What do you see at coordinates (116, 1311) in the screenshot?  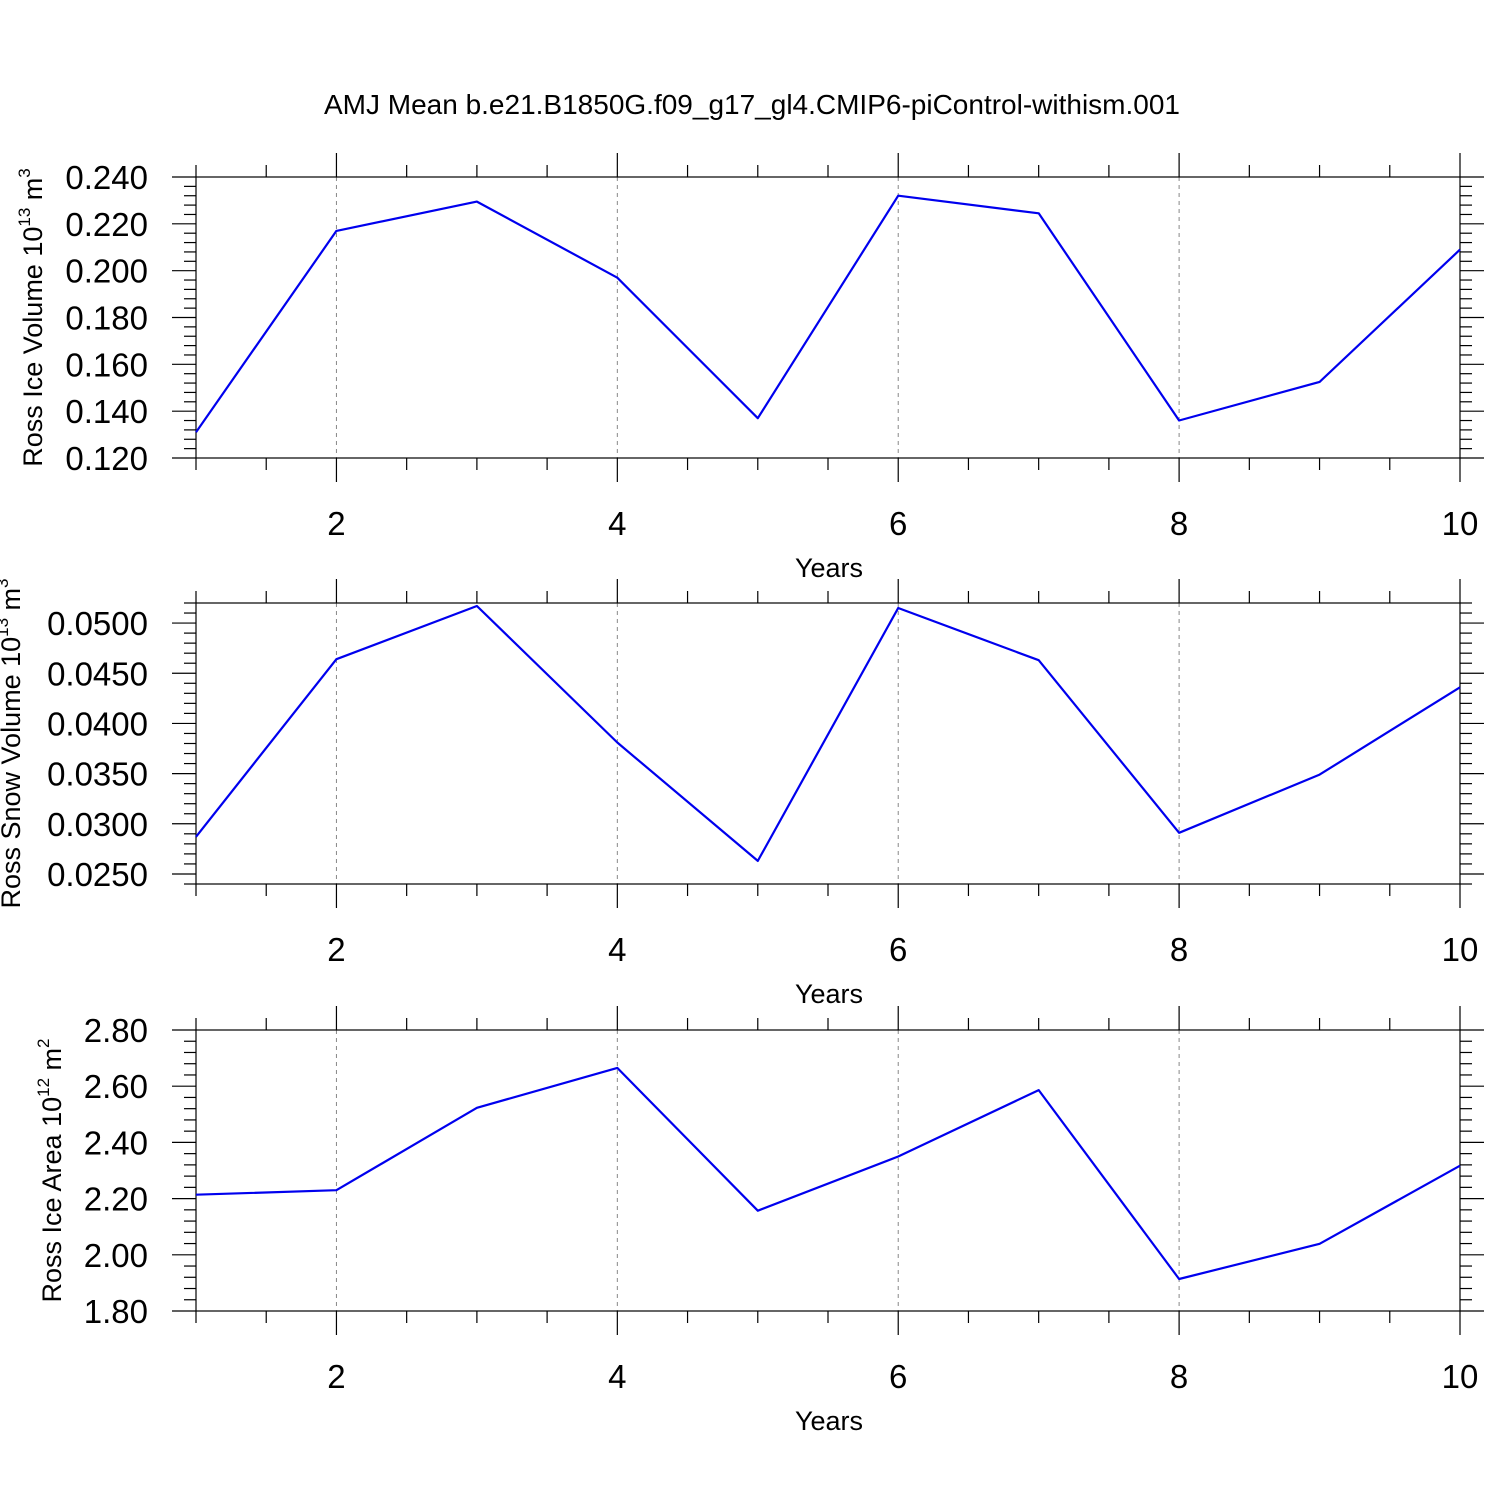 I see `y-tick-label: 1.80` at bounding box center [116, 1311].